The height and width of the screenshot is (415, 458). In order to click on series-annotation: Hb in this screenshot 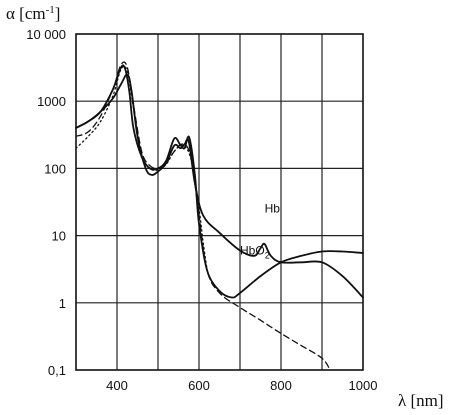, I will do `click(273, 209)`.